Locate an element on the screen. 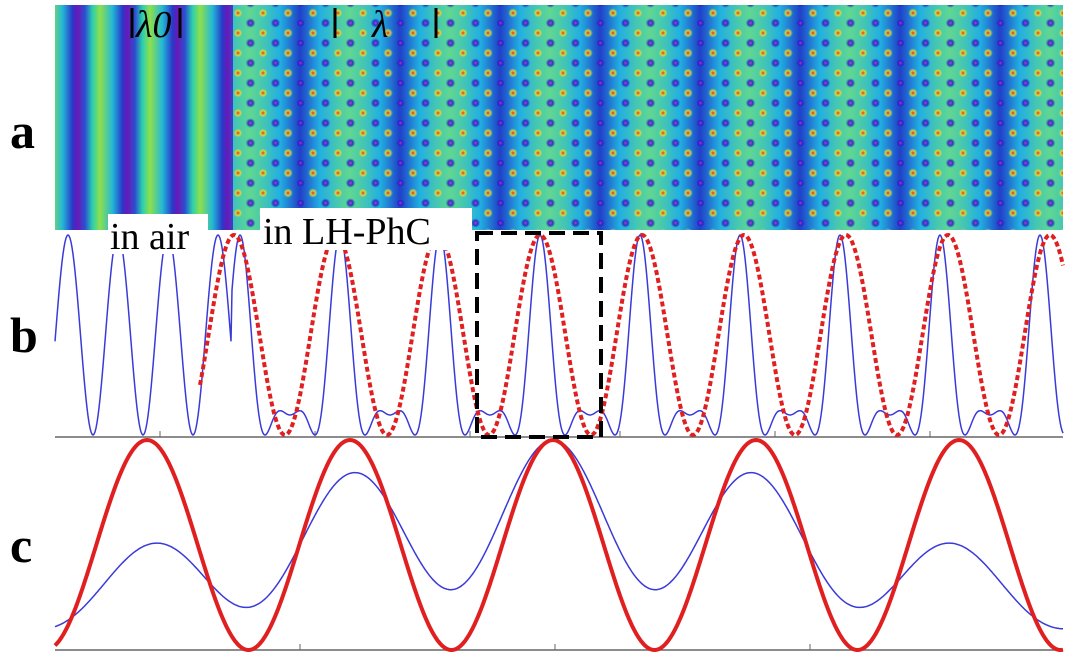 The image size is (1073, 655). wavelength-markers is located at coordinates (284, 23).